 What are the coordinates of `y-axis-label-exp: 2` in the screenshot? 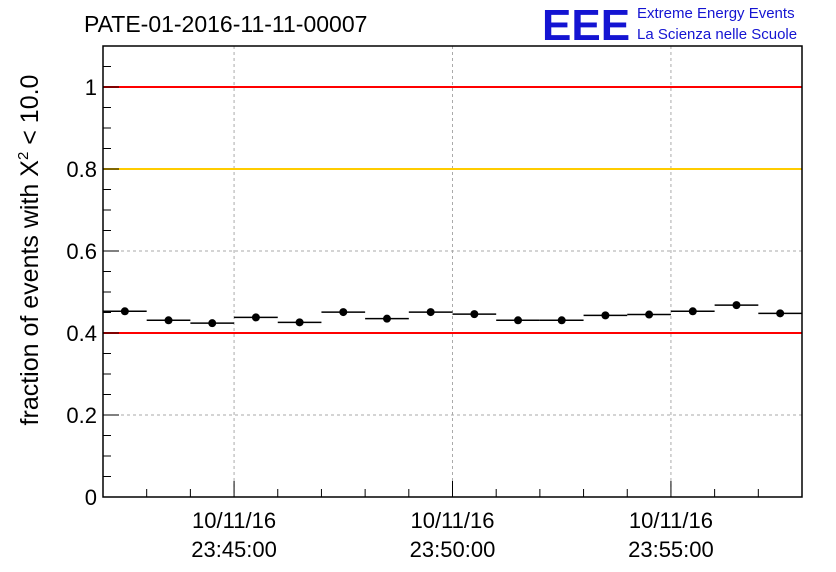 It's located at (23, 156).